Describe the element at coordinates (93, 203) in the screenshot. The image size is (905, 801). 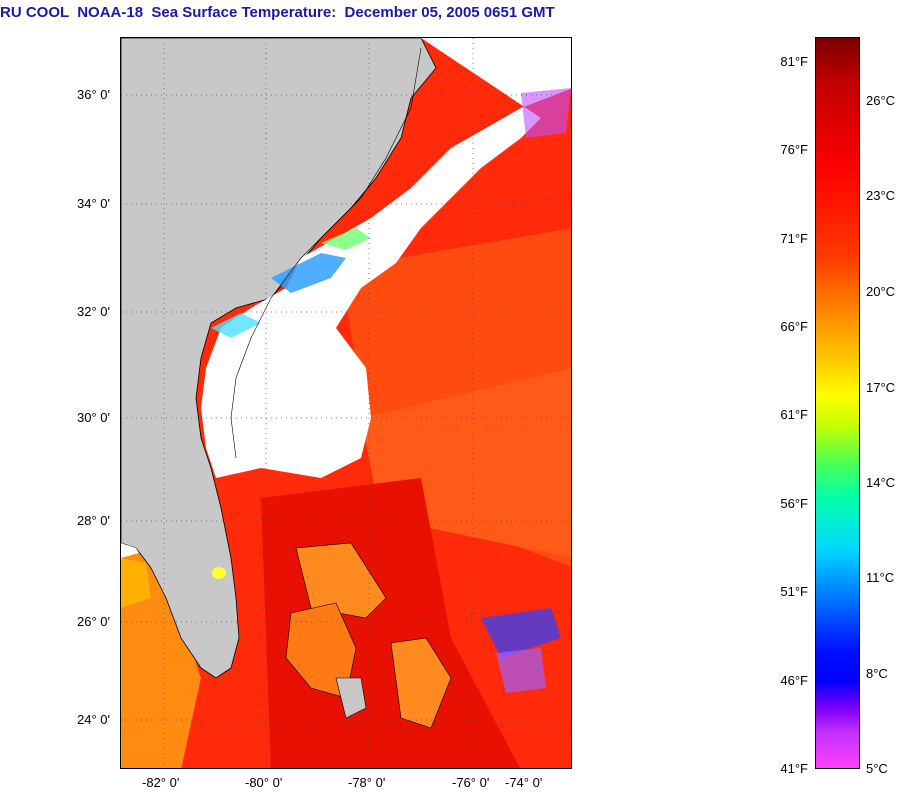
I see `lat-label-34: 34° 0'` at that location.